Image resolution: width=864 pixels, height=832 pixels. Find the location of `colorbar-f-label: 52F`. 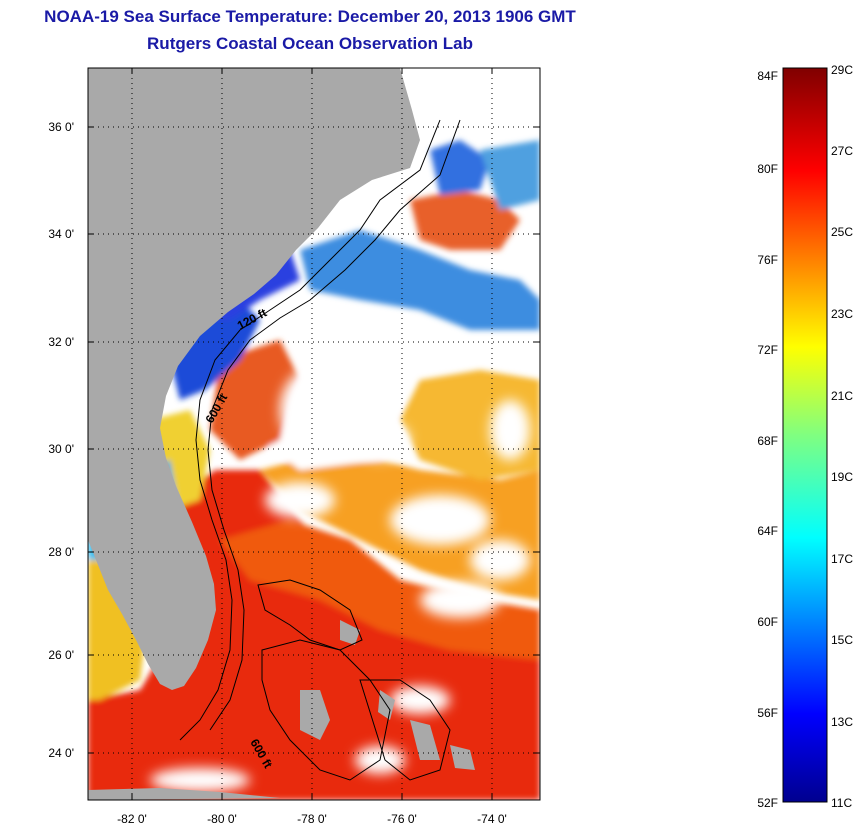

colorbar-f-label: 52F is located at coordinates (767, 803).